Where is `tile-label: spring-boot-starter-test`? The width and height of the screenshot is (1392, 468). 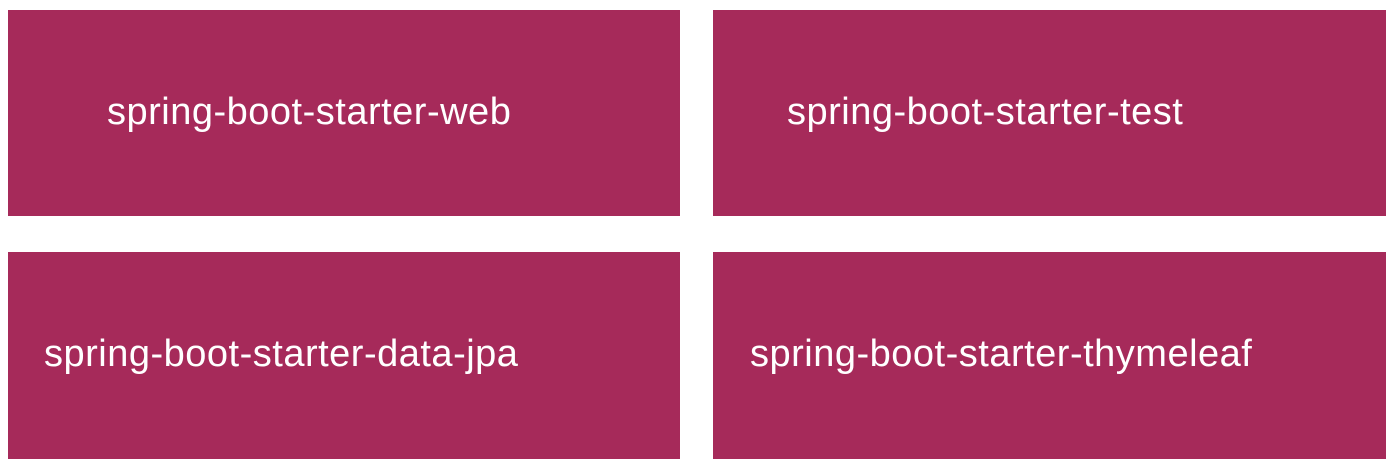
tile-label: spring-boot-starter-test is located at coordinates (985, 111).